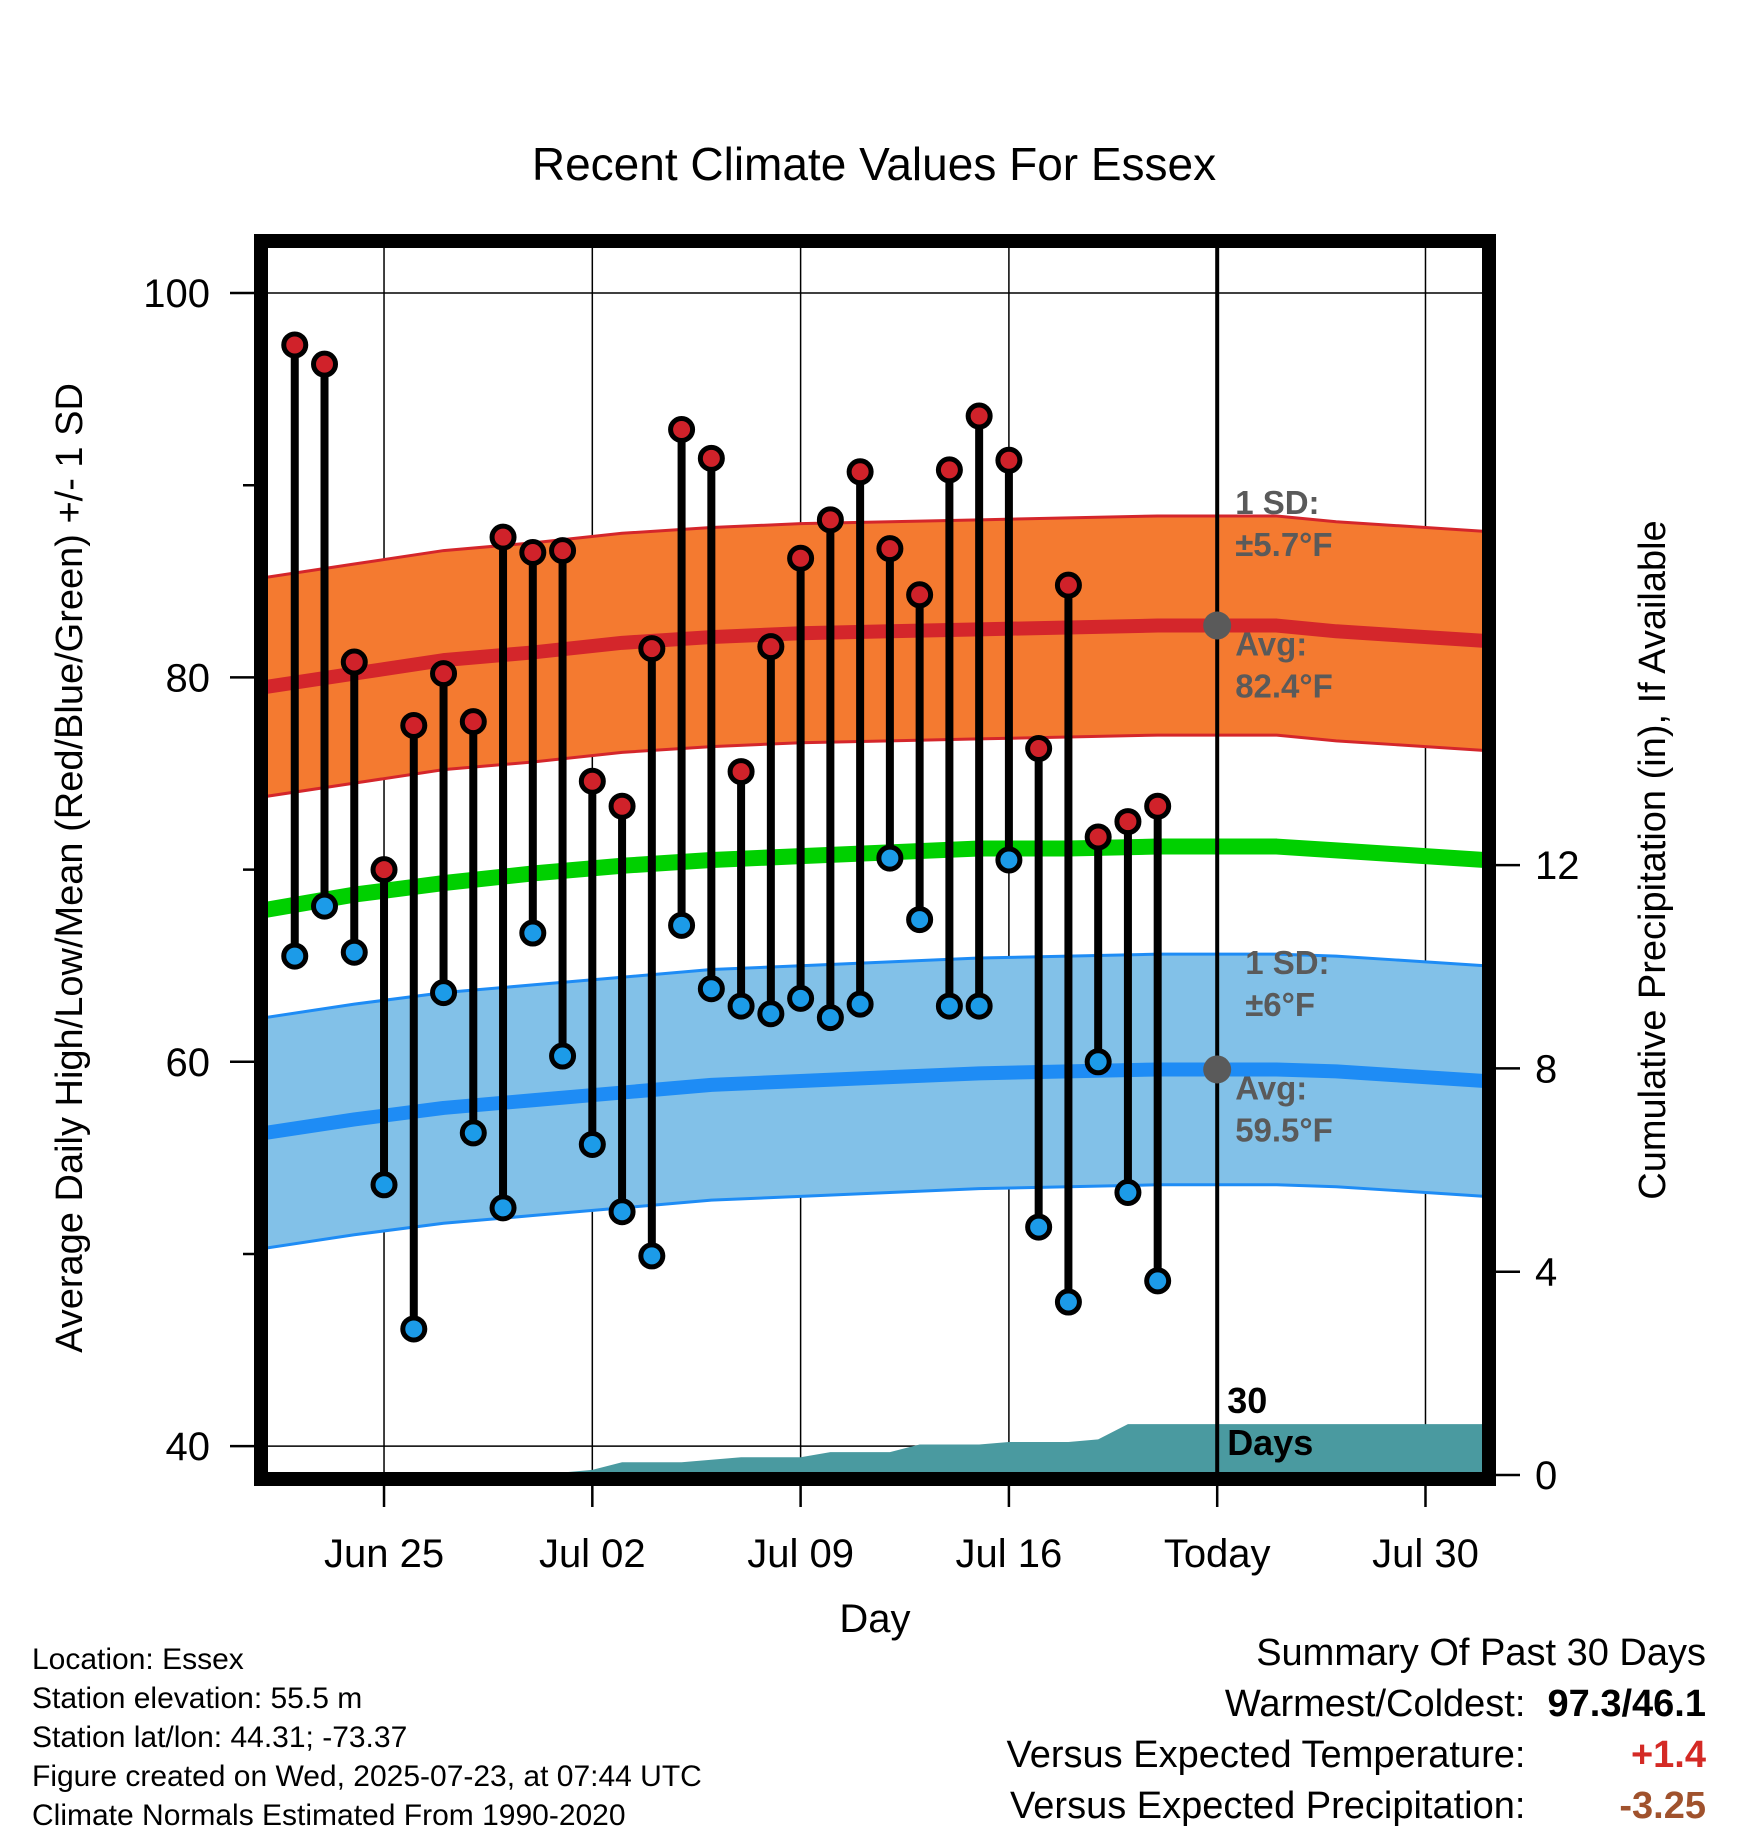 Image resolution: width=1748 pixels, height=1835 pixels. What do you see at coordinates (1271, 644) in the screenshot?
I see `high-avg-label: Avg:` at bounding box center [1271, 644].